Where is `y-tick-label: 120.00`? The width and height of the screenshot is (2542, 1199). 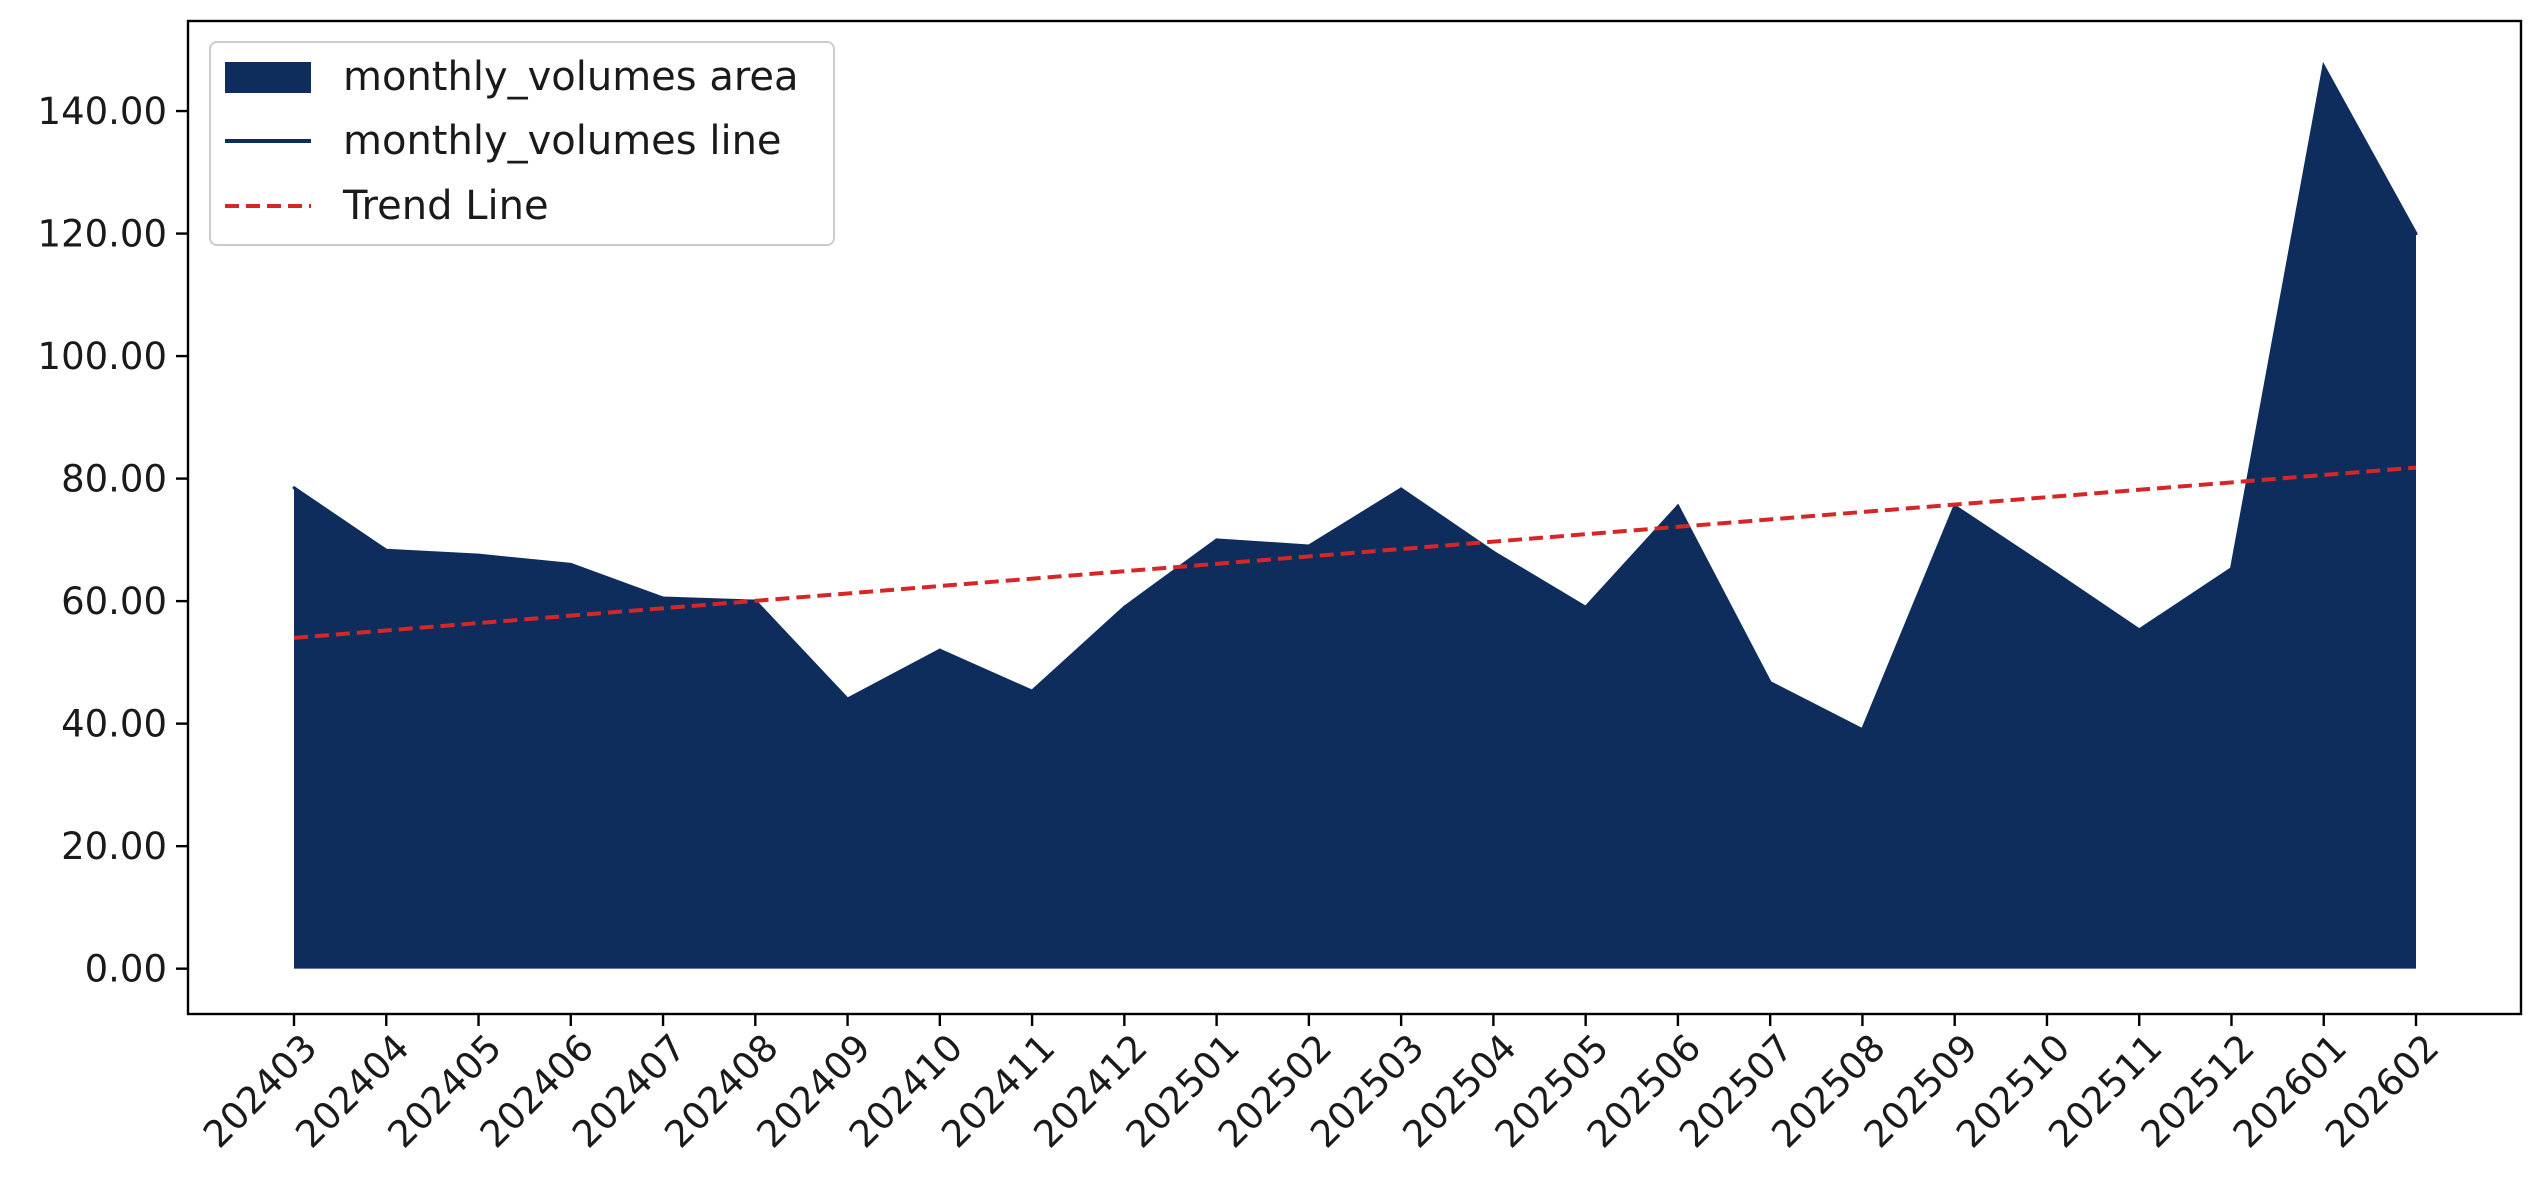 y-tick-label: 120.00 is located at coordinates (102, 234).